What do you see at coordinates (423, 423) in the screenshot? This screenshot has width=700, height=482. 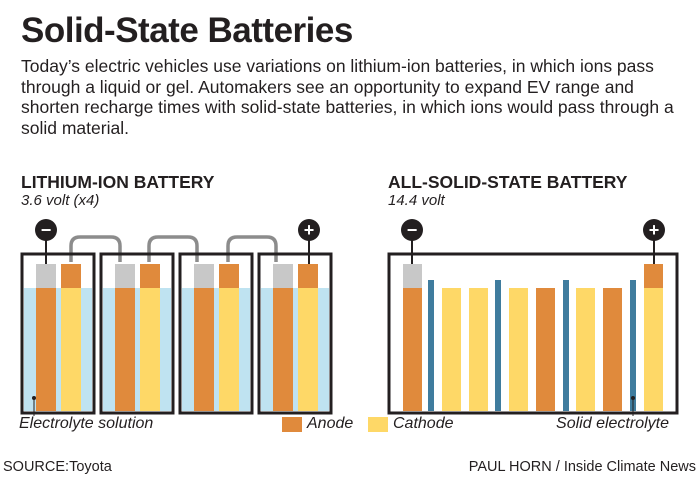 I see `legend-cathode-label: Cathode` at bounding box center [423, 423].